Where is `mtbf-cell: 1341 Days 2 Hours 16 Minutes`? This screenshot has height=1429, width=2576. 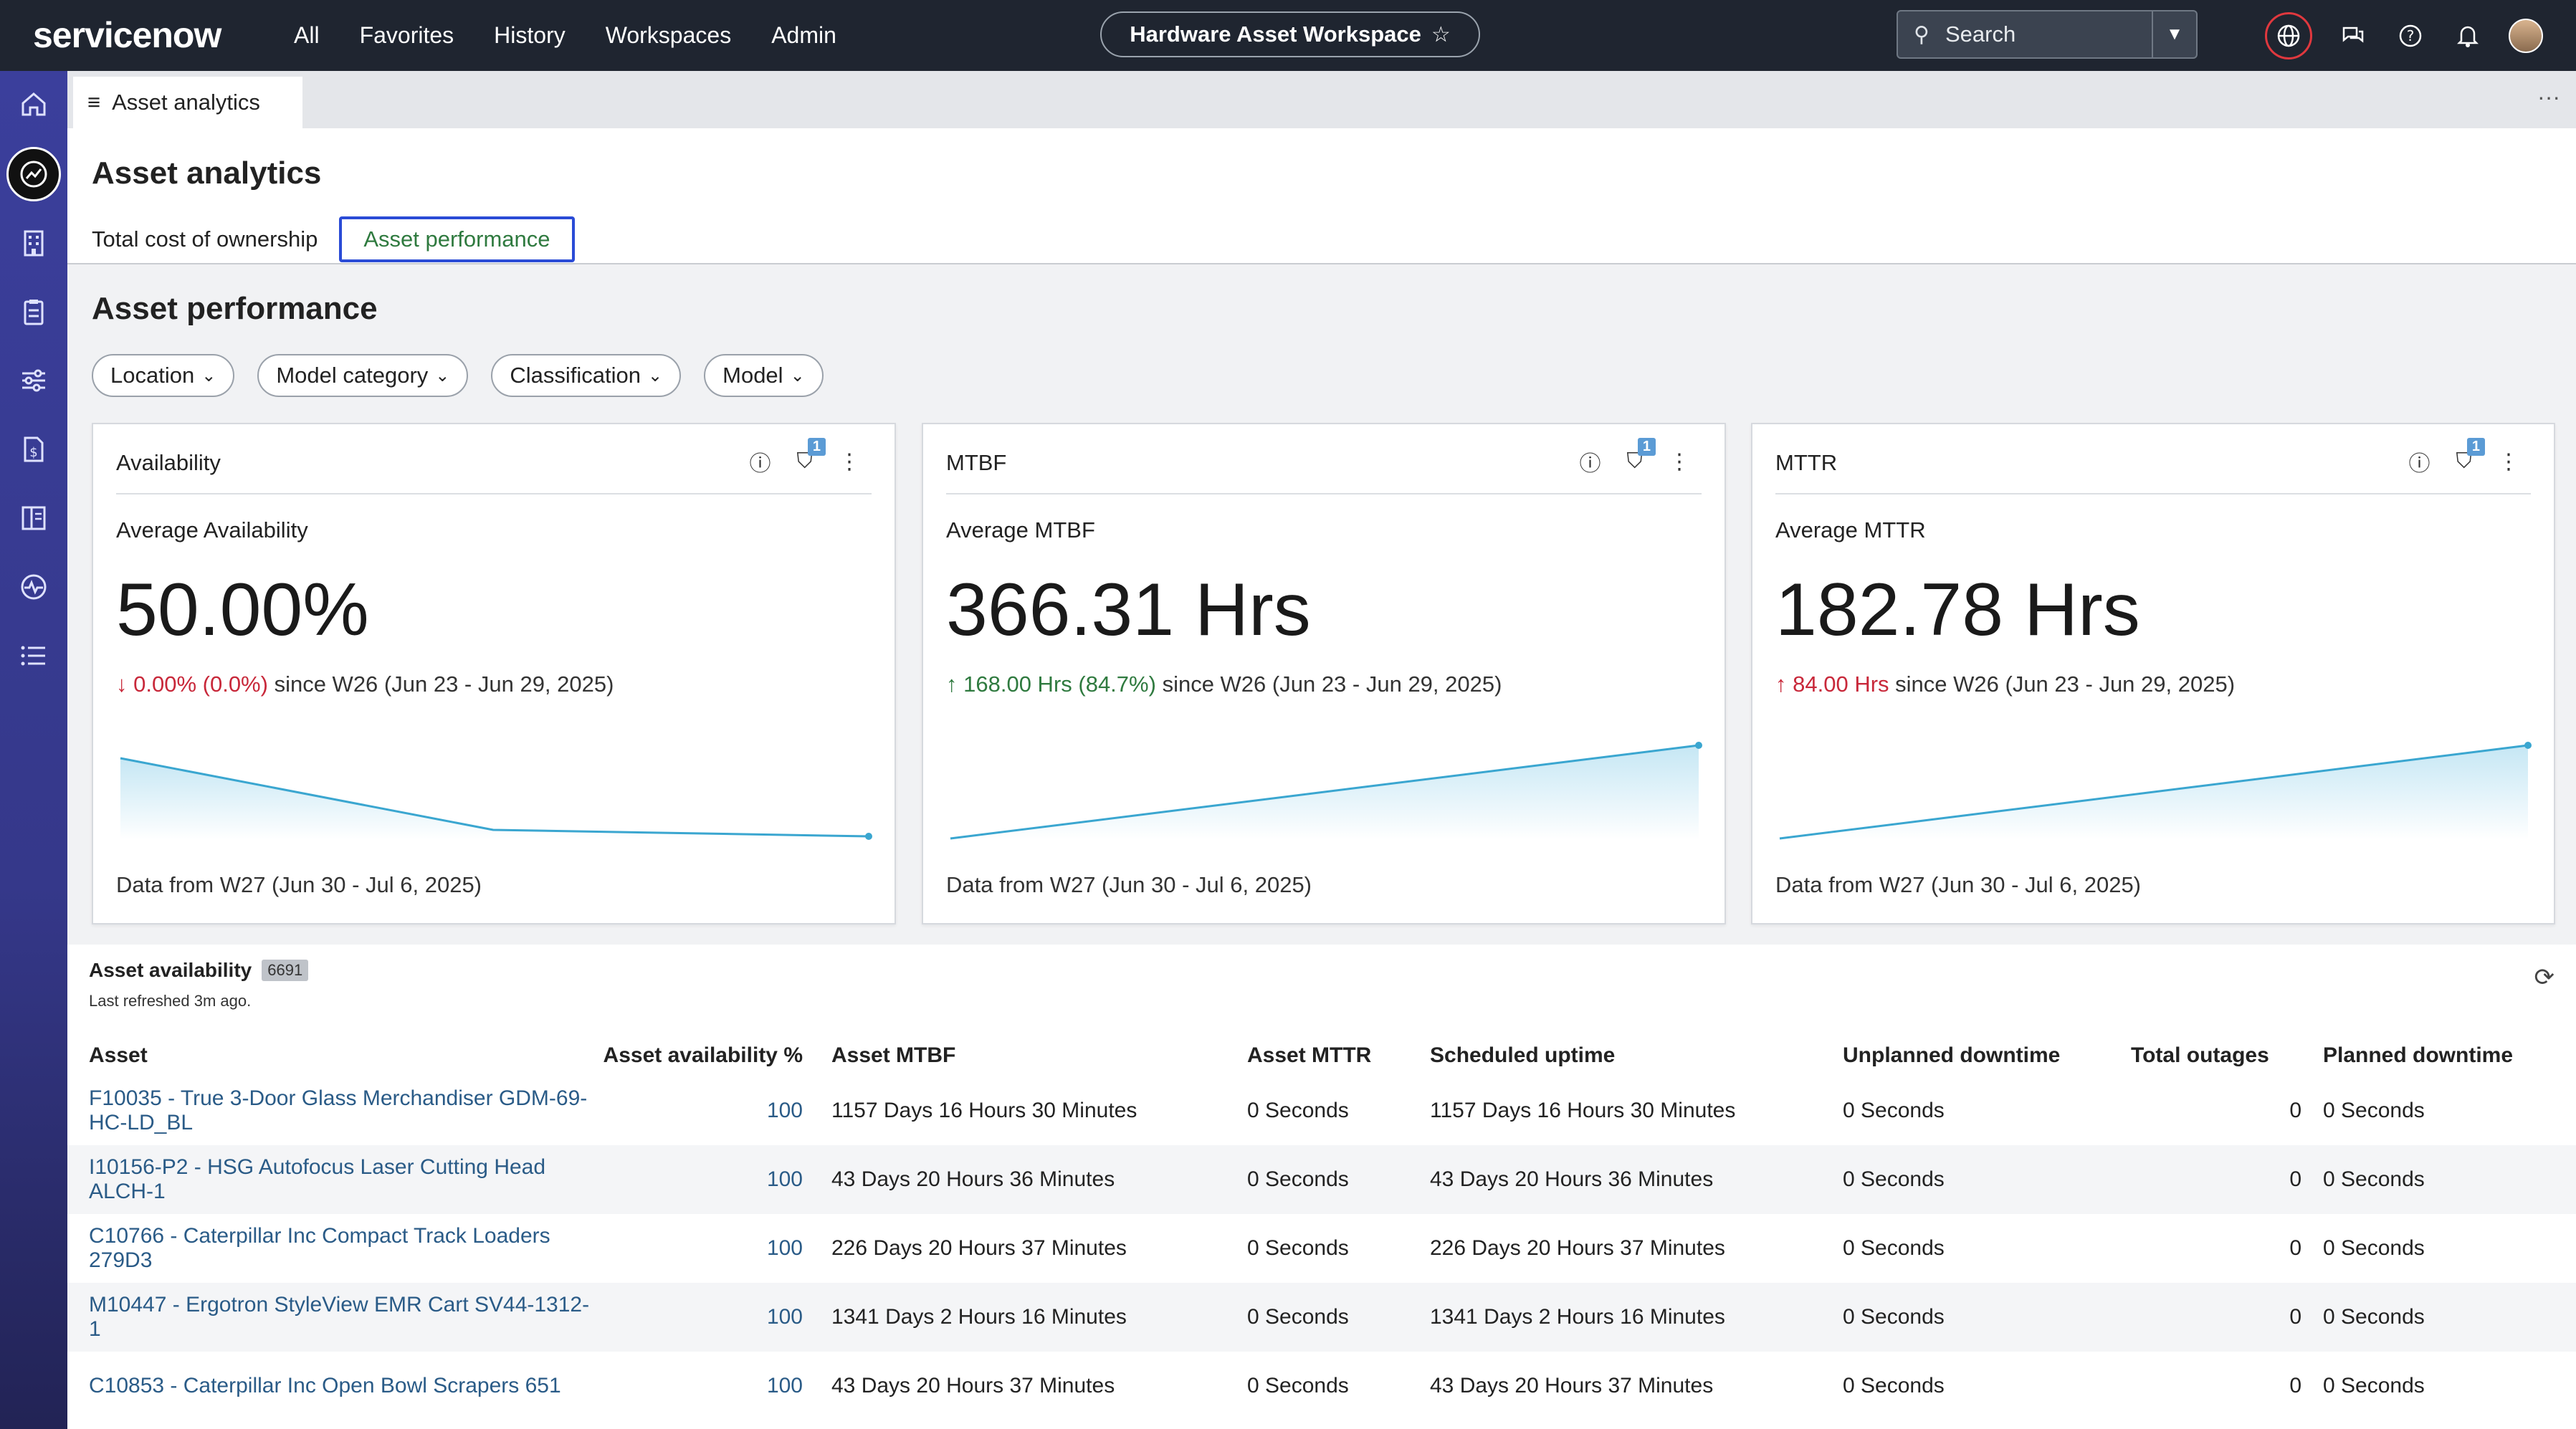
mtbf-cell: 1341 Days 2 Hours 16 Minutes is located at coordinates (979, 1317).